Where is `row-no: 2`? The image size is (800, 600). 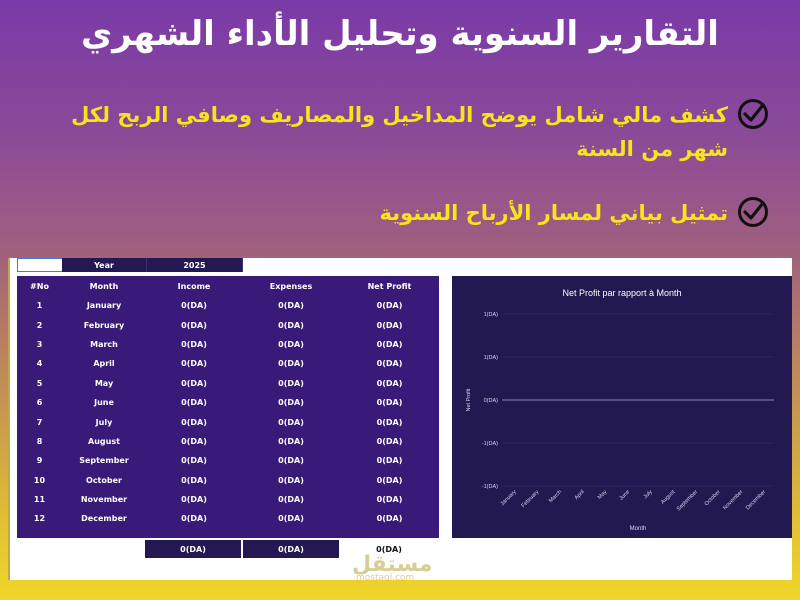
row-no: 2 is located at coordinates (39, 325).